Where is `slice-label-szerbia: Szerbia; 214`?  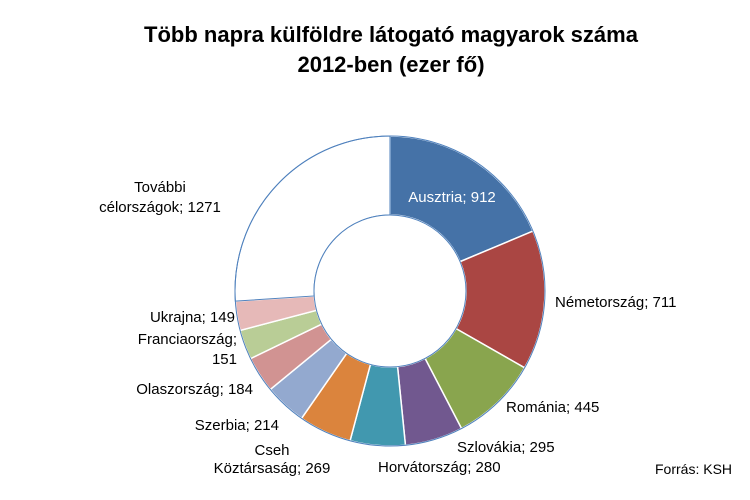
slice-label-szerbia: Szerbia; 214 is located at coordinates (237, 425).